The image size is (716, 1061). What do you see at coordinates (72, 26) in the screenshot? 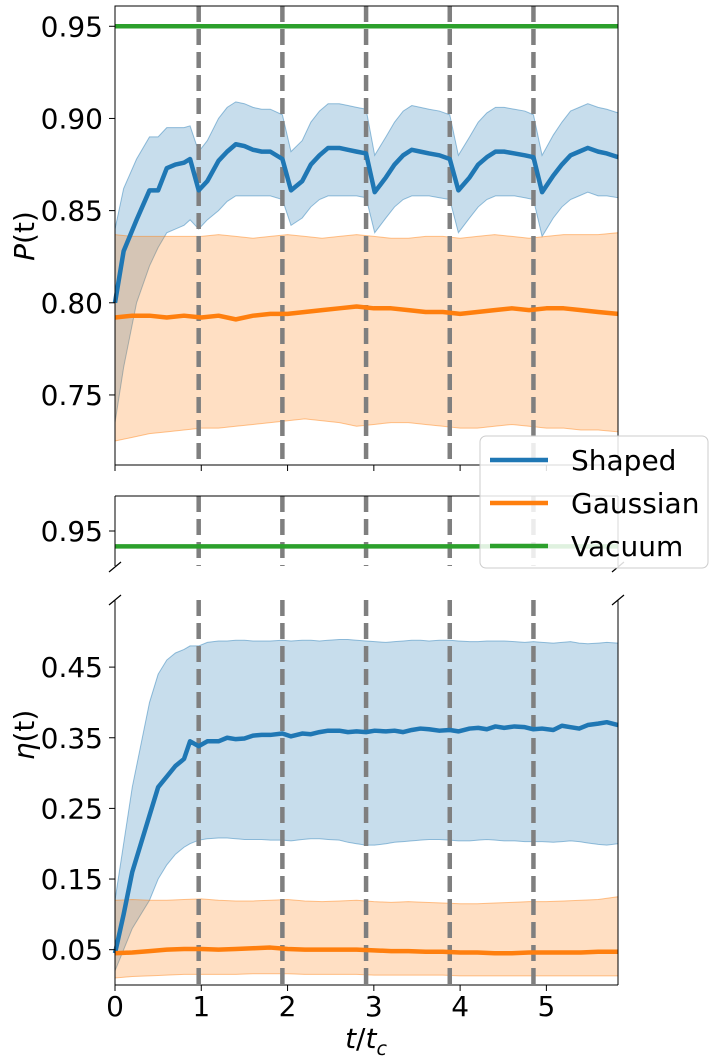
I see `top-ytick-label: 0.95` at bounding box center [72, 26].